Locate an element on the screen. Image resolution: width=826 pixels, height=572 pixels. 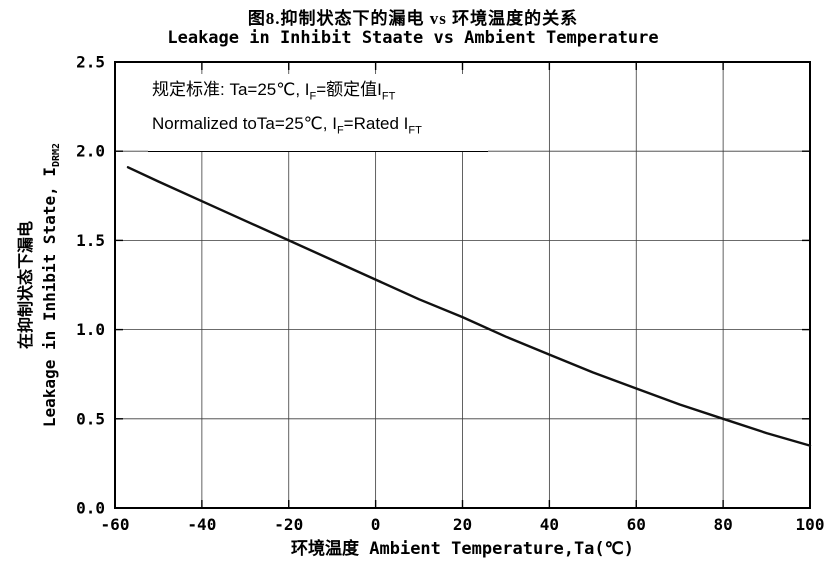
y-tick-label: 2.0 is located at coordinates (90, 151).